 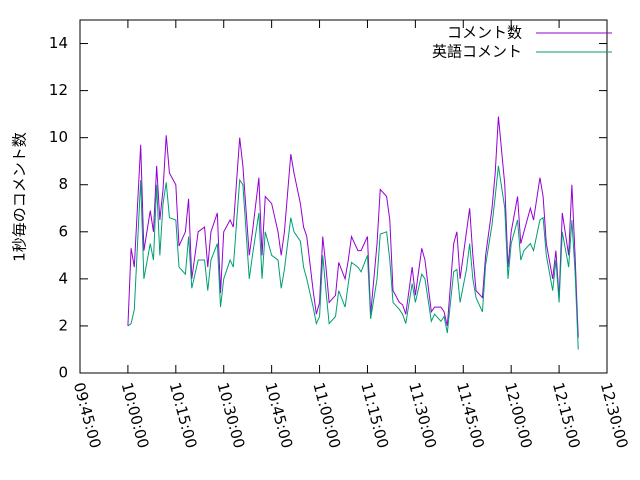 I want to click on x-tick-label: 10:00:00, so click(x=135, y=416).